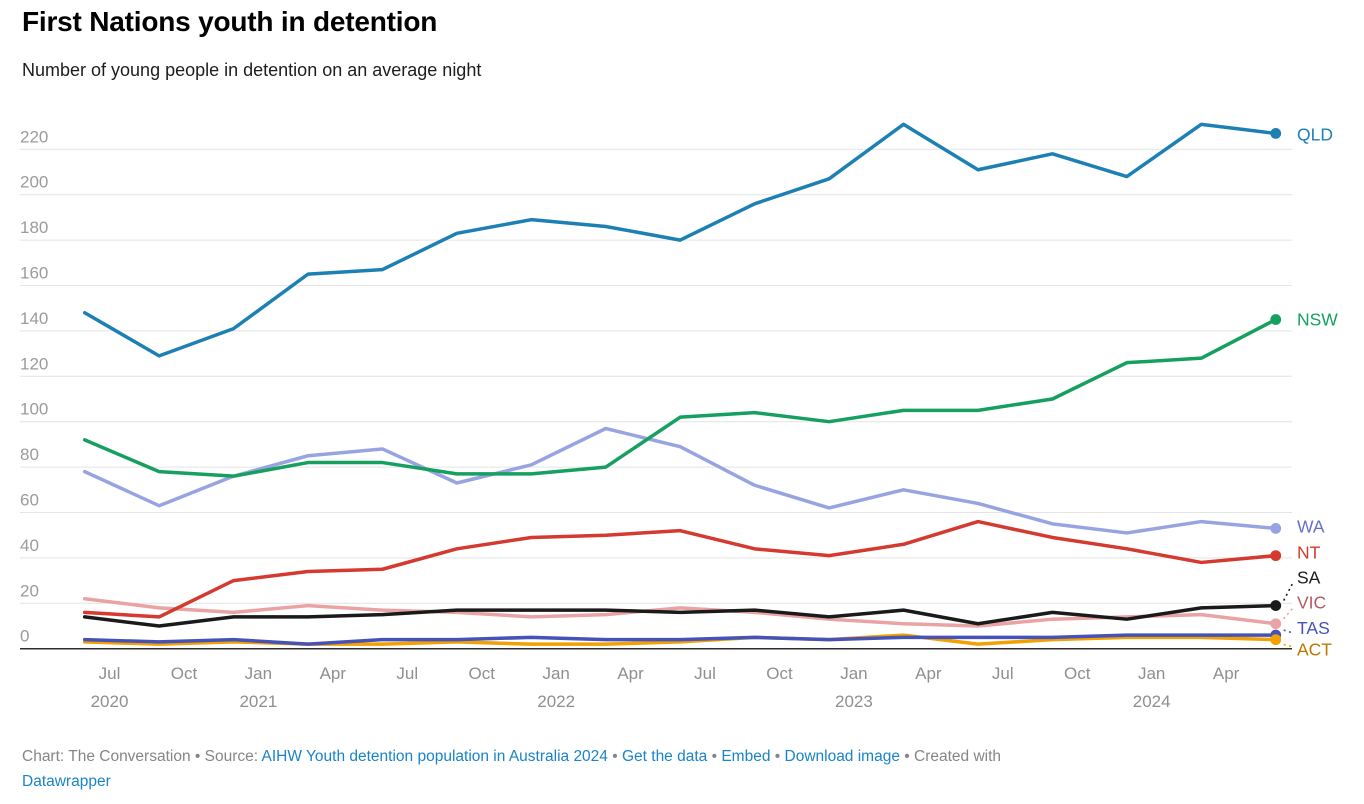 Image resolution: width=1364 pixels, height=804 pixels. Describe the element at coordinates (1276, 624) in the screenshot. I see `series-dot-VIC` at that location.